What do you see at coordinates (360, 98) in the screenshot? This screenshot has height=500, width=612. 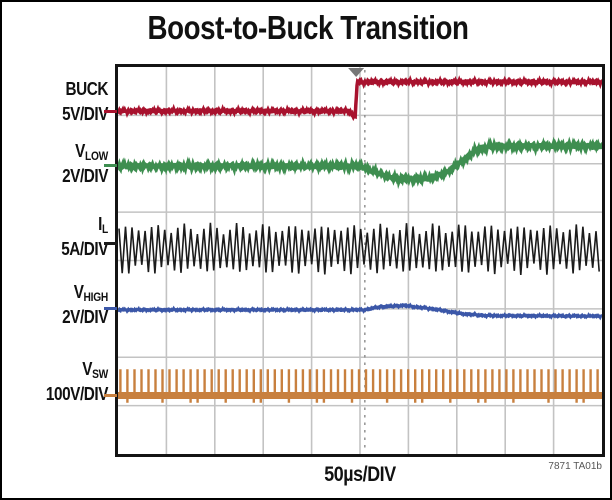 I see `trace-buck` at bounding box center [360, 98].